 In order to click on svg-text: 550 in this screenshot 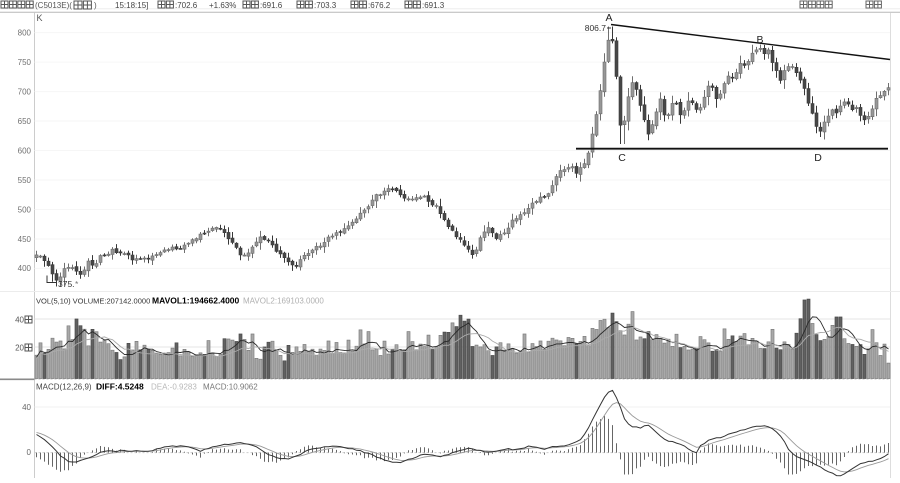, I will do `click(25, 180)`.